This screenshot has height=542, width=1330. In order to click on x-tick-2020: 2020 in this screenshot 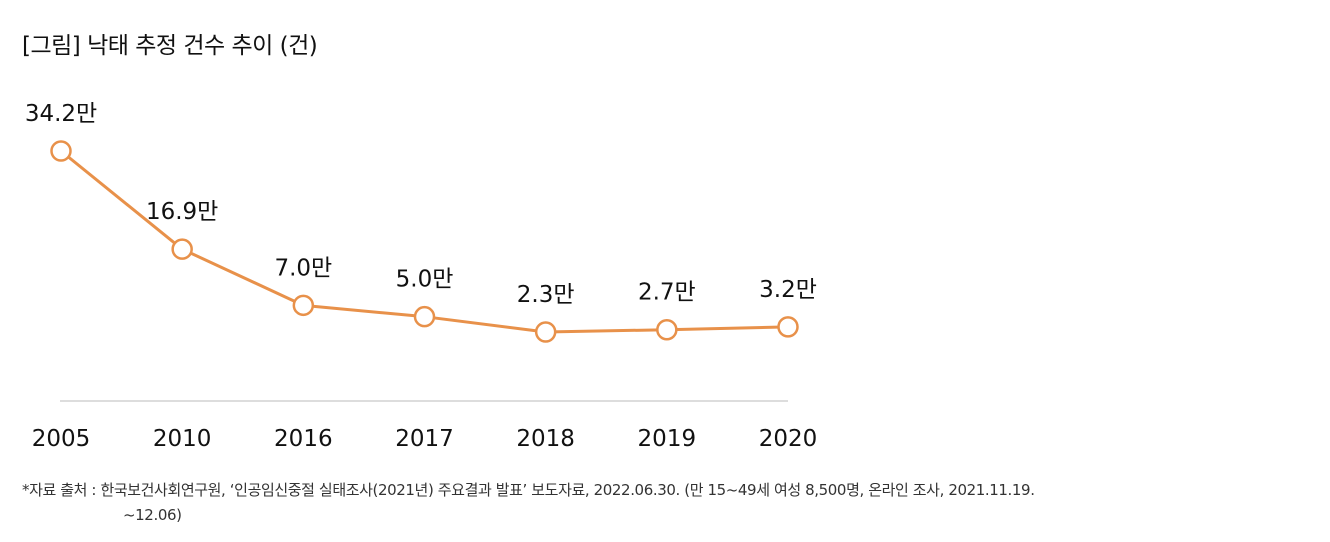, I will do `click(788, 439)`.